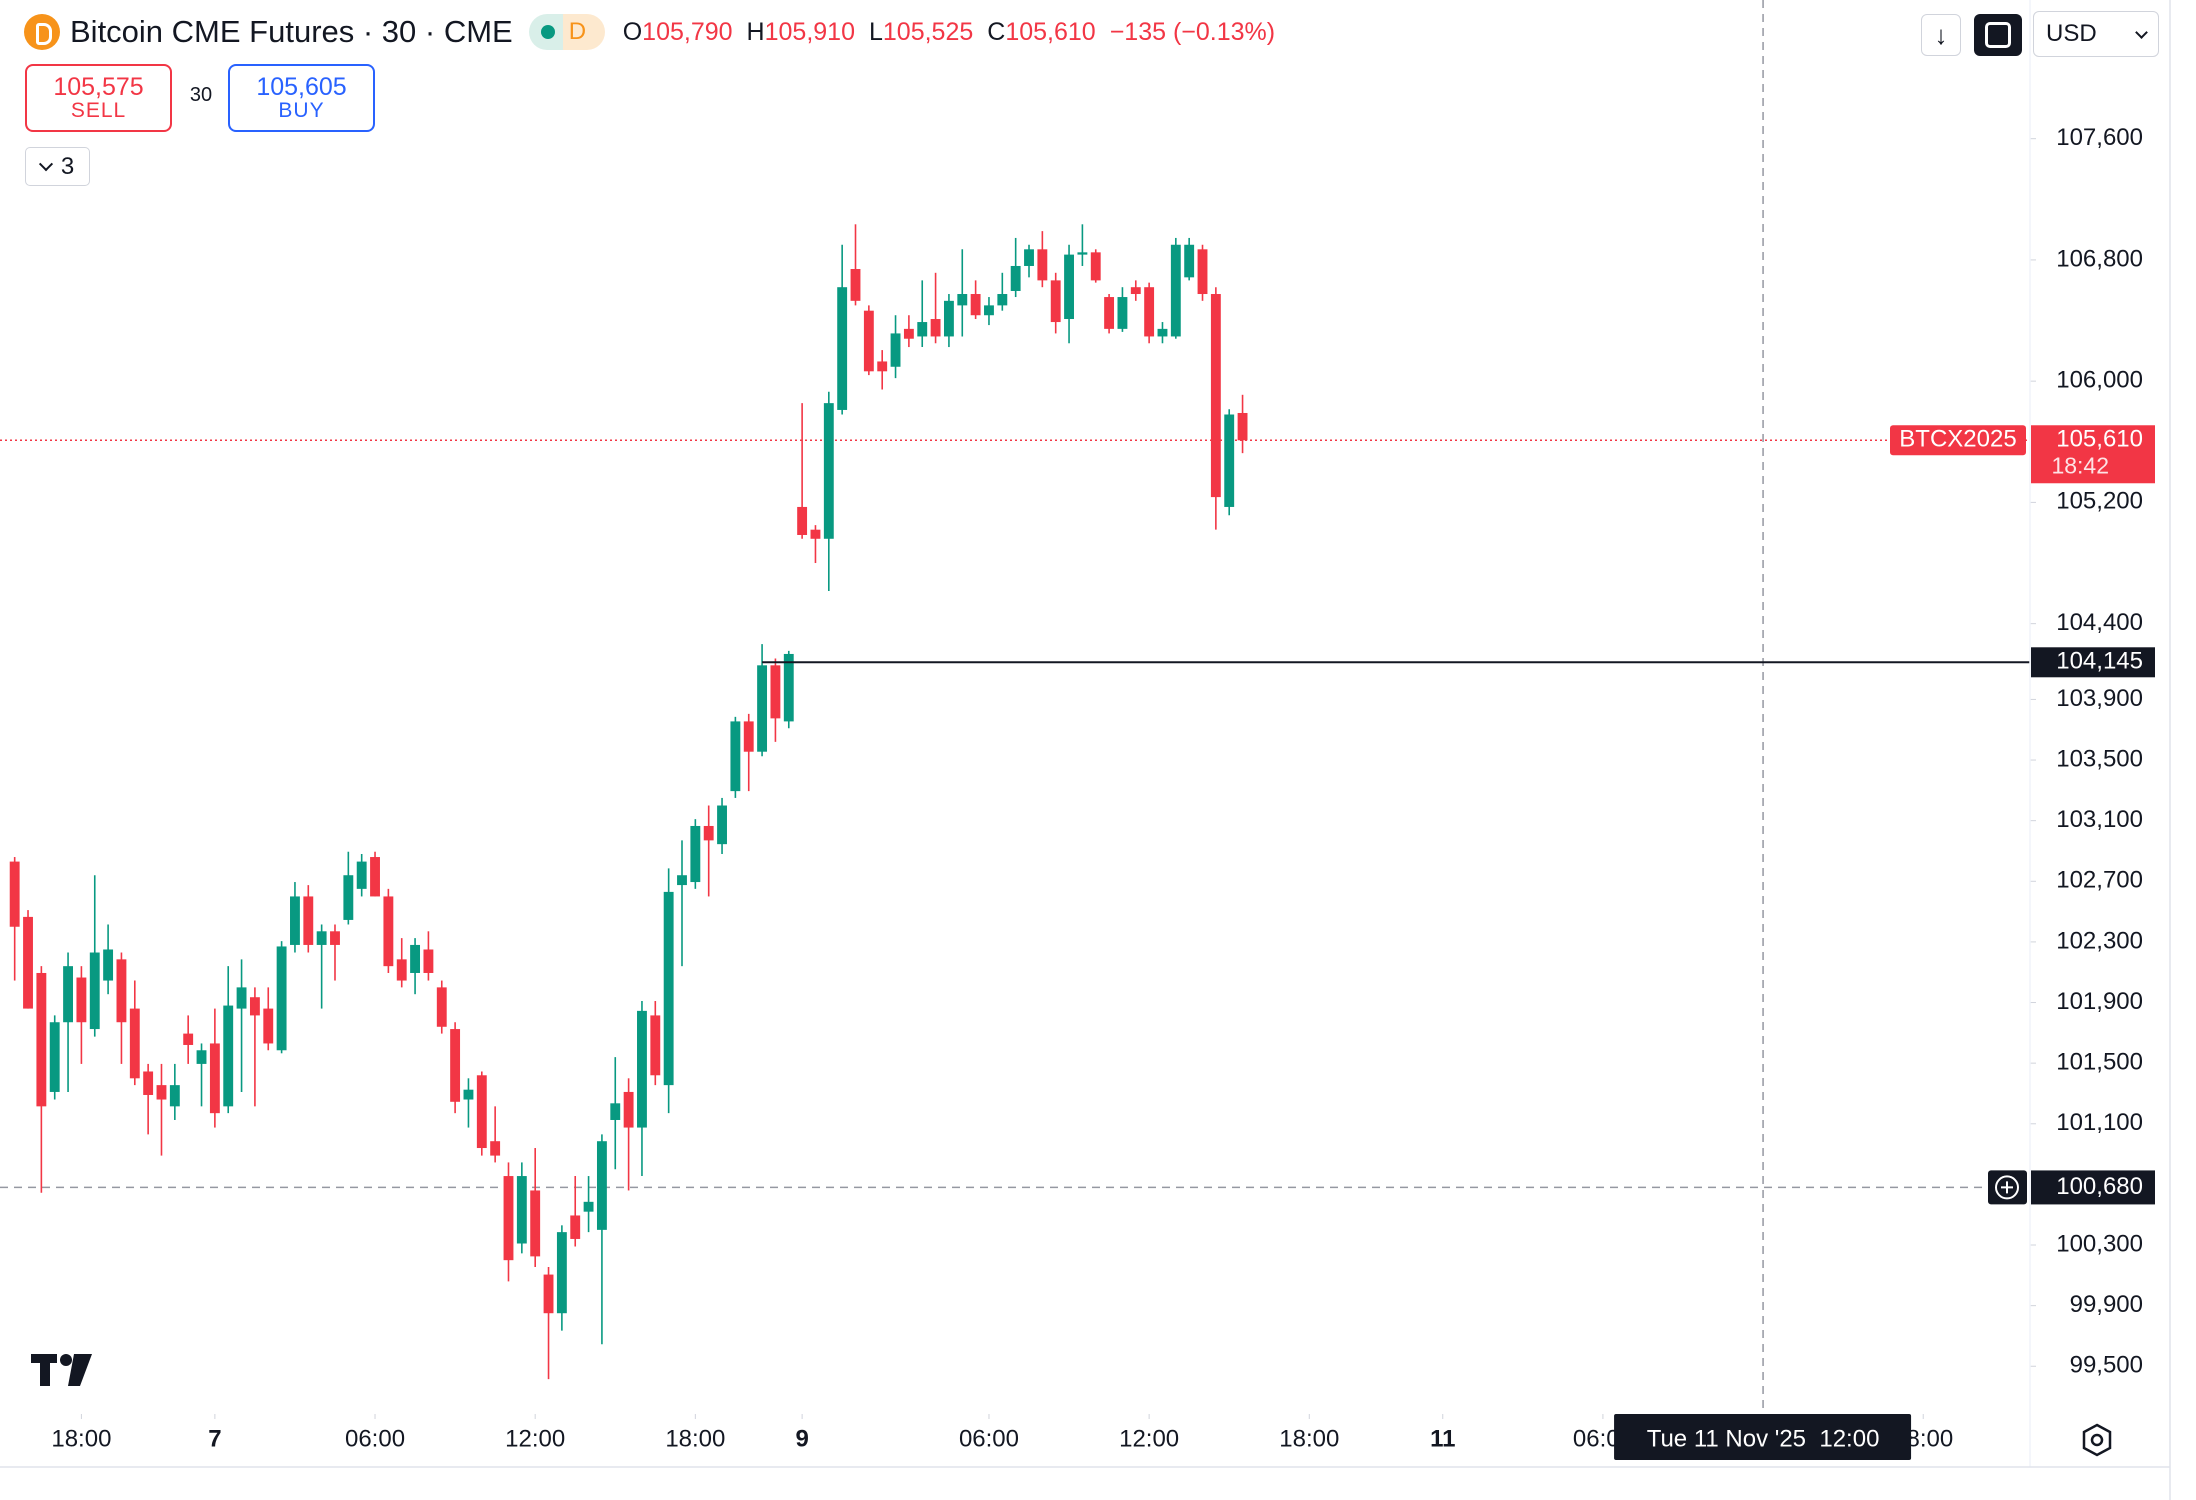  I want to click on currency-select: USD, so click(2096, 34).